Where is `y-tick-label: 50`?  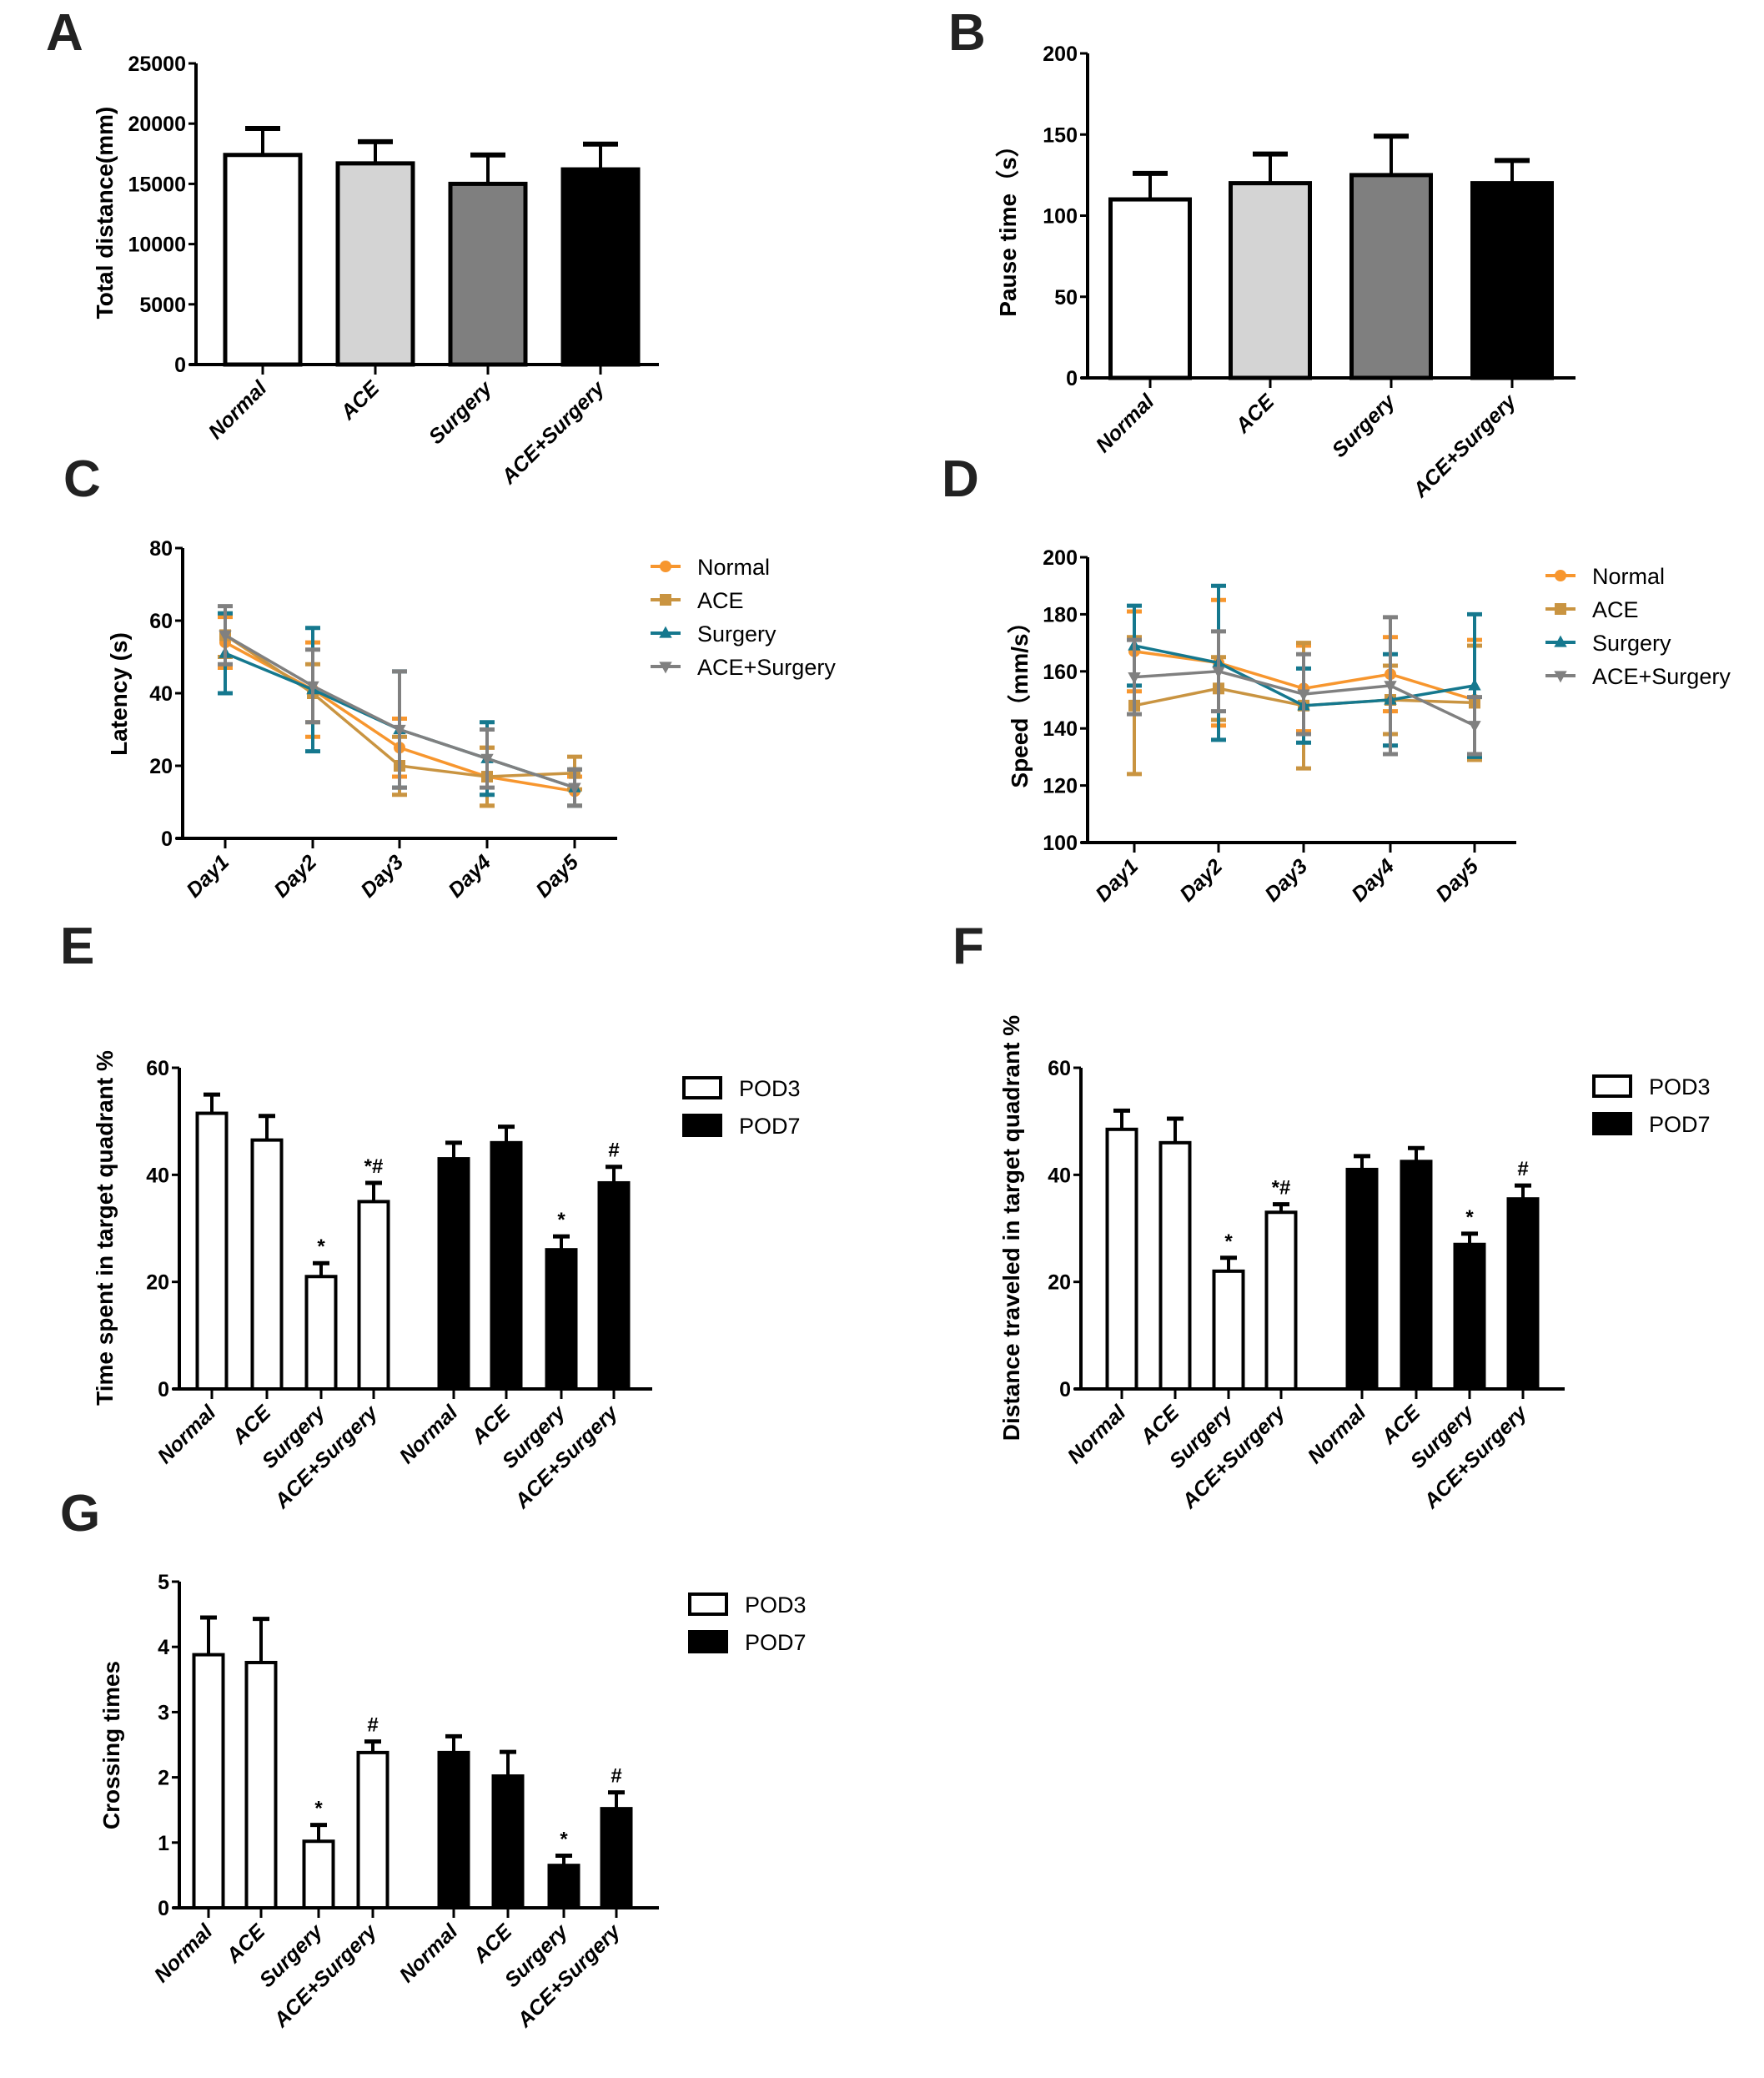
y-tick-label: 50 is located at coordinates (1066, 297).